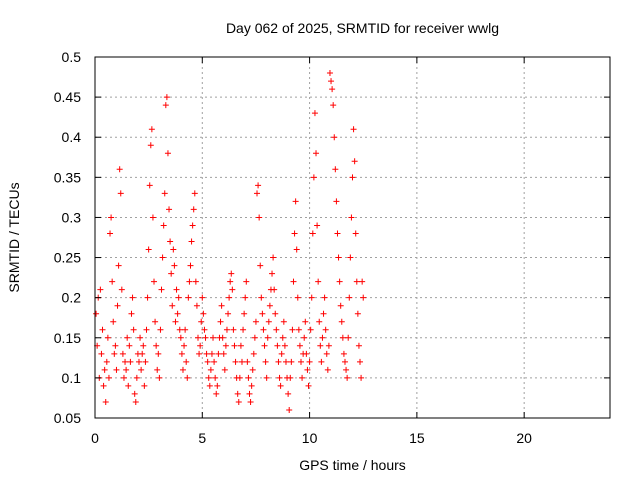 The image size is (640, 480). Describe the element at coordinates (202, 438) in the screenshot. I see `x-tick-label: 5` at that location.